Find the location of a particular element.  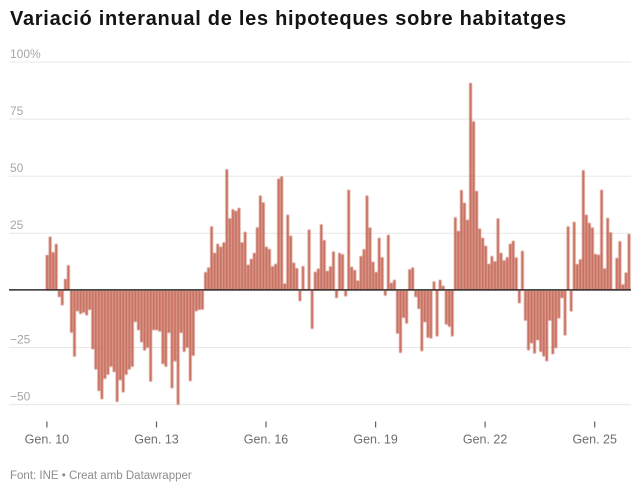

svg-text: 25 is located at coordinates (17, 225).